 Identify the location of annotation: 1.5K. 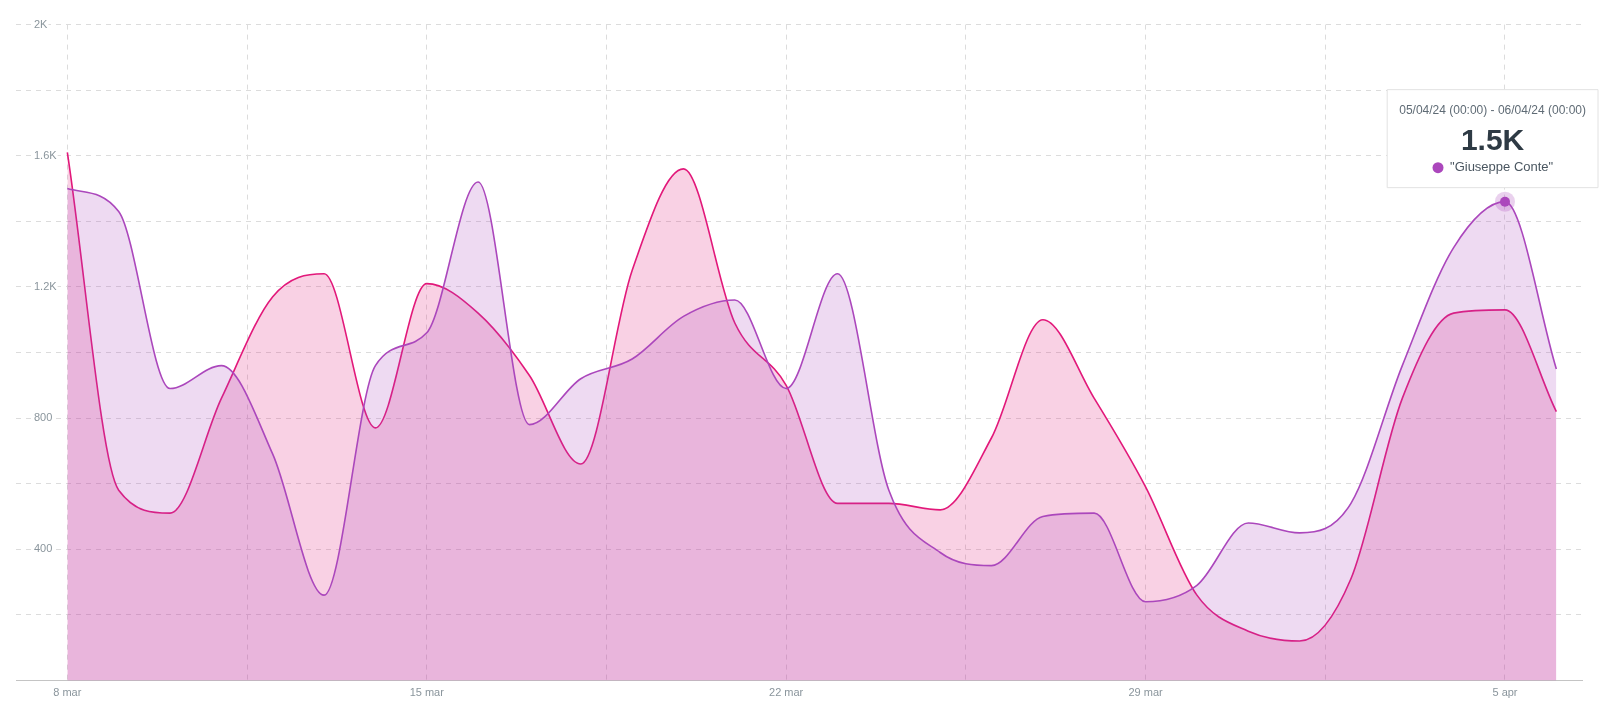
(1492, 139).